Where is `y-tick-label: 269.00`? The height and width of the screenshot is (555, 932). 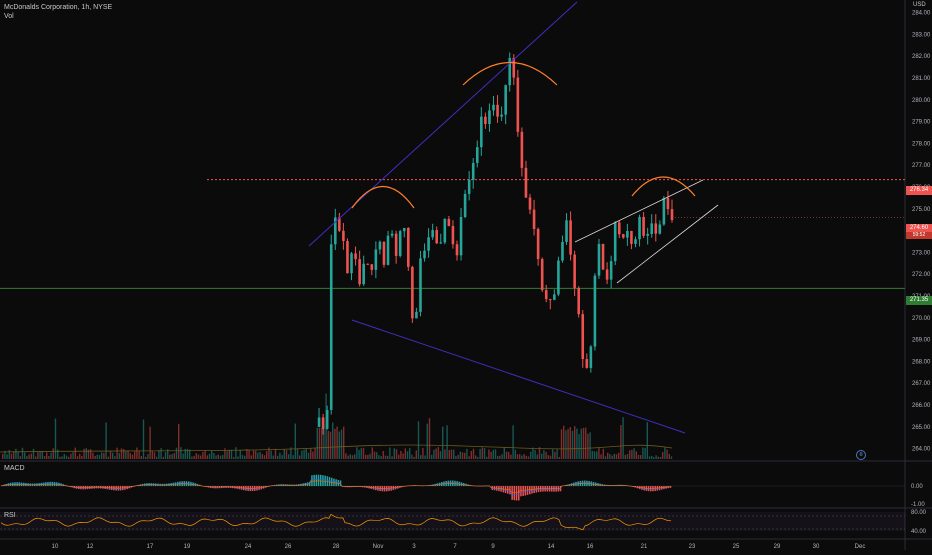 y-tick-label: 269.00 is located at coordinates (921, 341).